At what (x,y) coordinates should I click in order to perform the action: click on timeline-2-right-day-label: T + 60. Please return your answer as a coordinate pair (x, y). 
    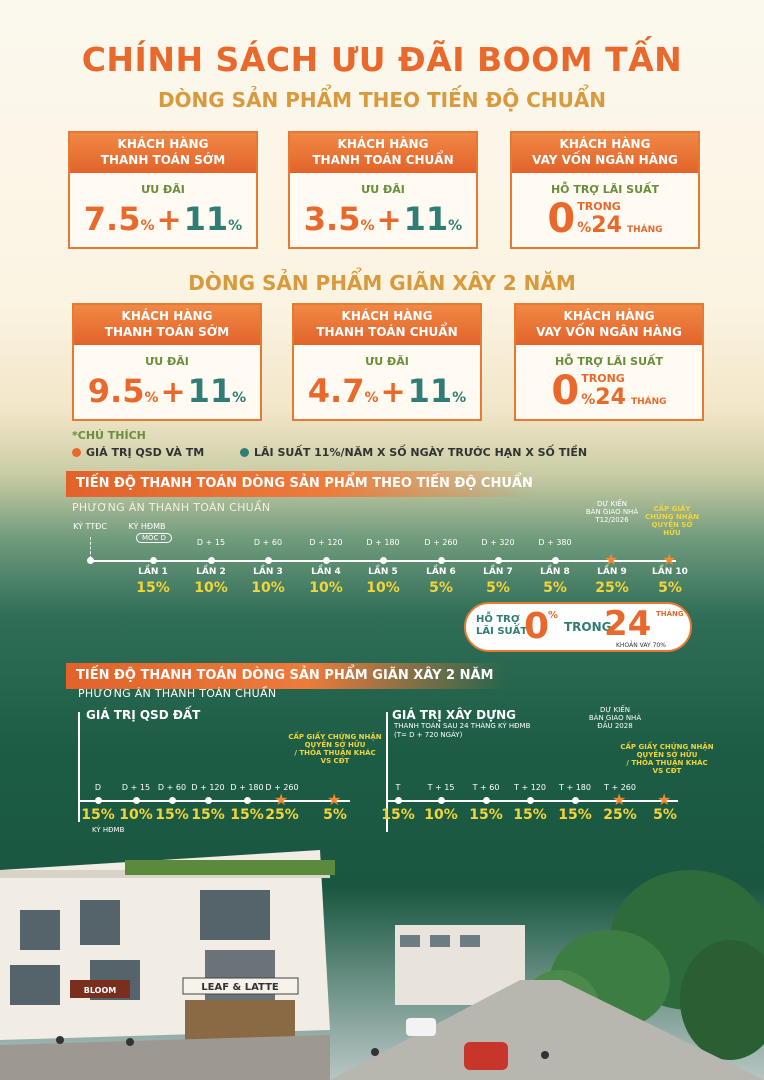
    Looking at the image, I should click on (486, 787).